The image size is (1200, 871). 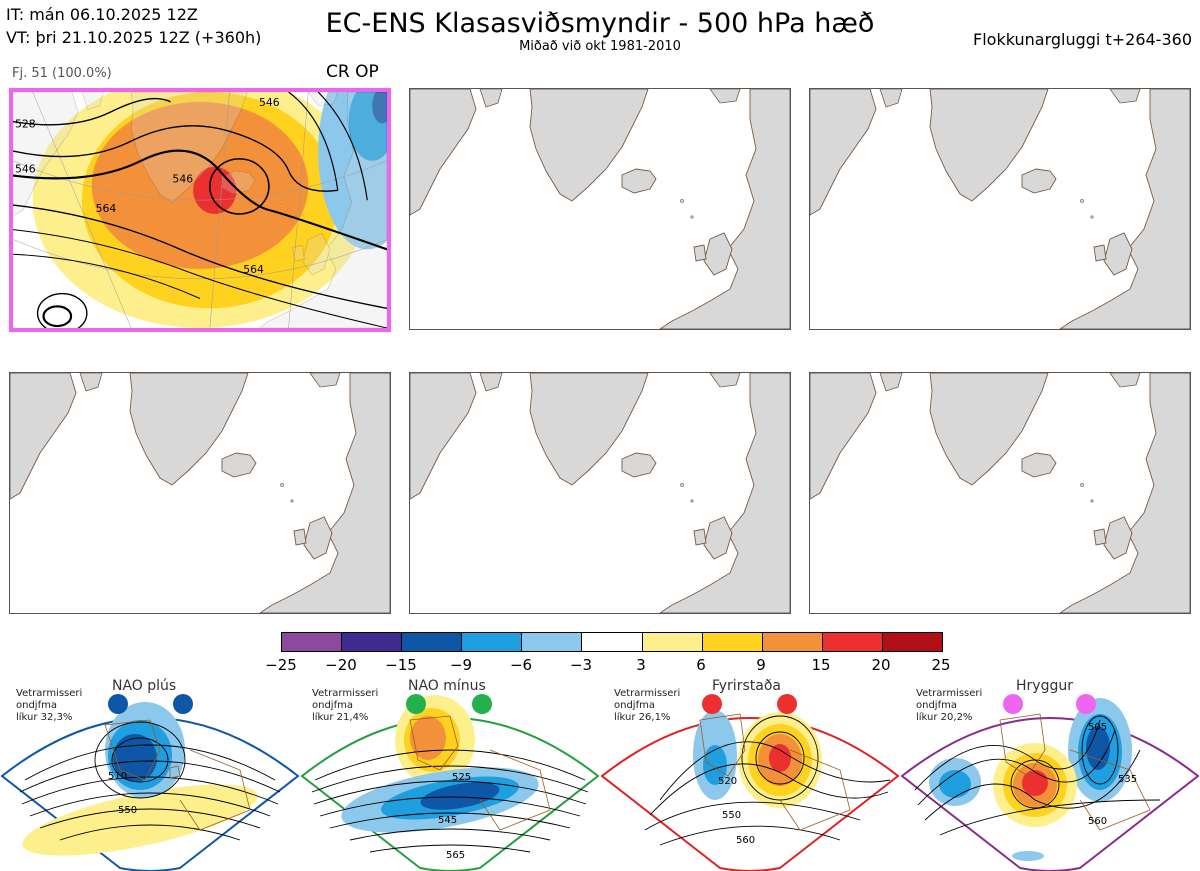 I want to click on regime-prob: líkur 21,4%, so click(x=340, y=717).